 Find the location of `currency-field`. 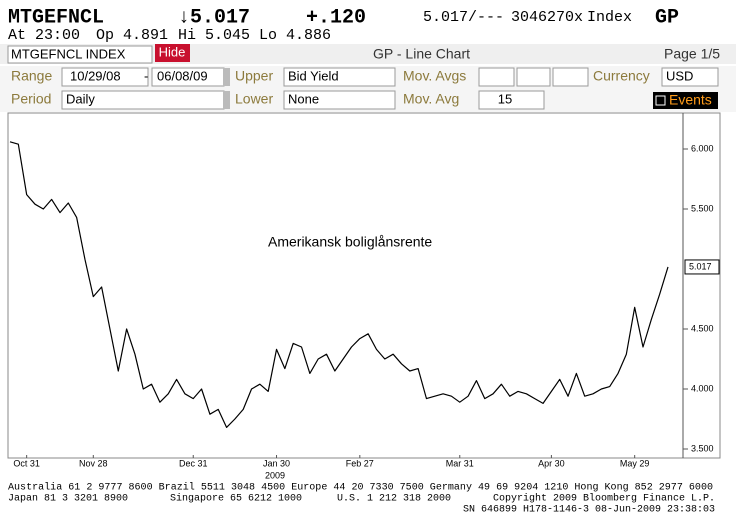

currency-field is located at coordinates (690, 77).